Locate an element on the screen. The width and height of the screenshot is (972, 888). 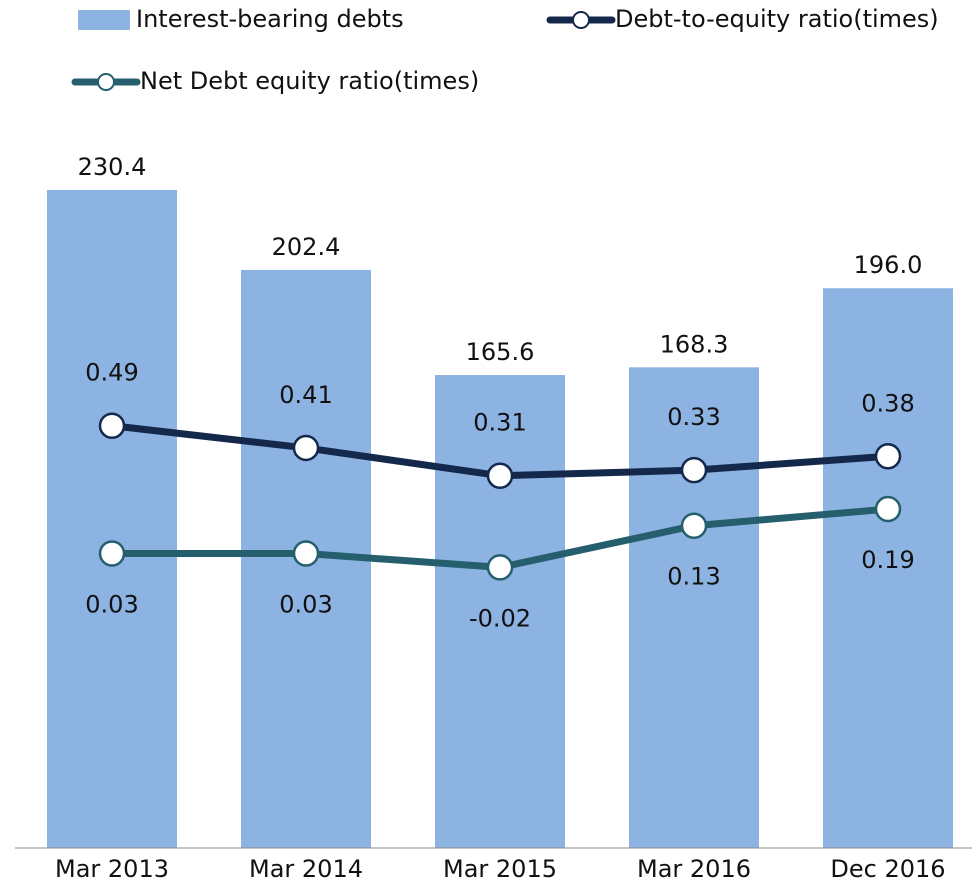
line-value-label: 0.19 is located at coordinates (887, 560).